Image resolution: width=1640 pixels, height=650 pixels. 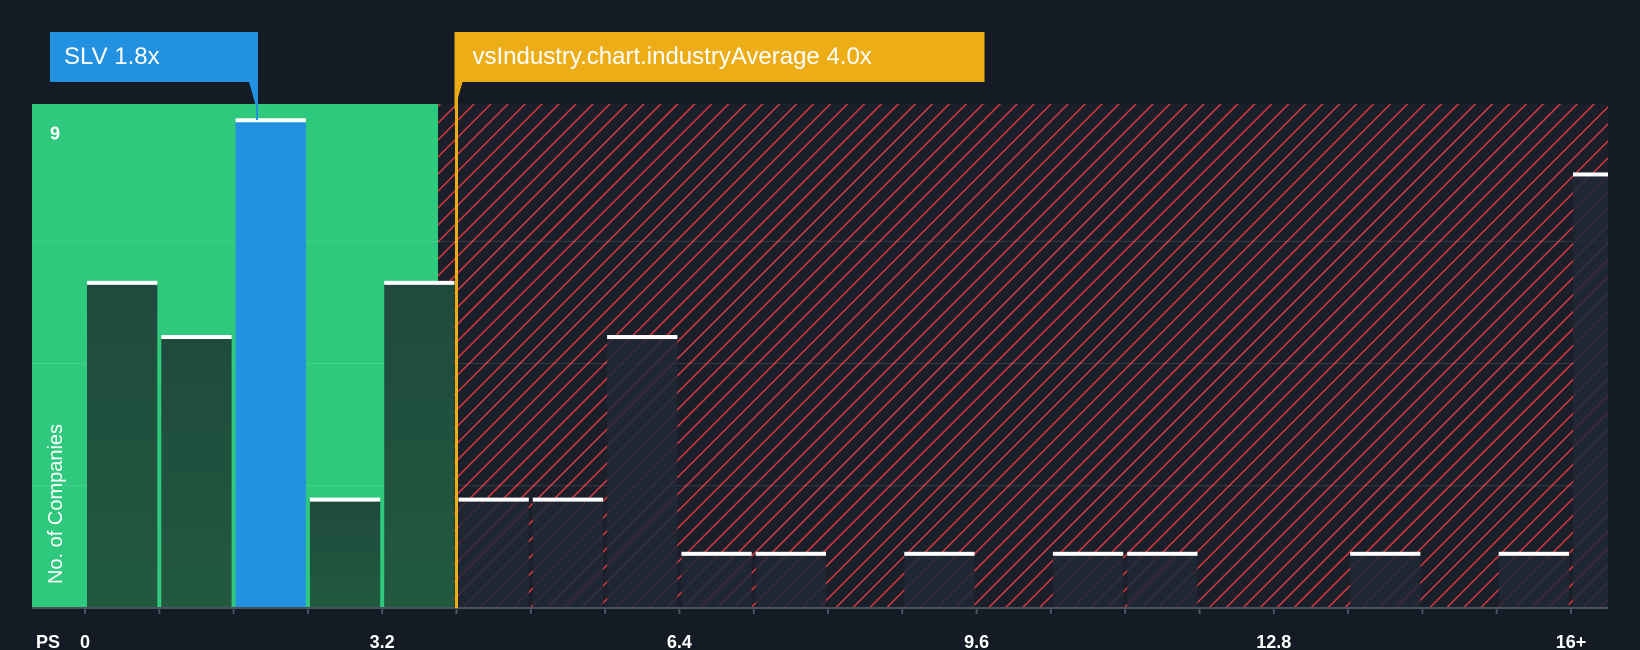 I want to click on x-tick-label: 12.8, so click(x=1273, y=641).